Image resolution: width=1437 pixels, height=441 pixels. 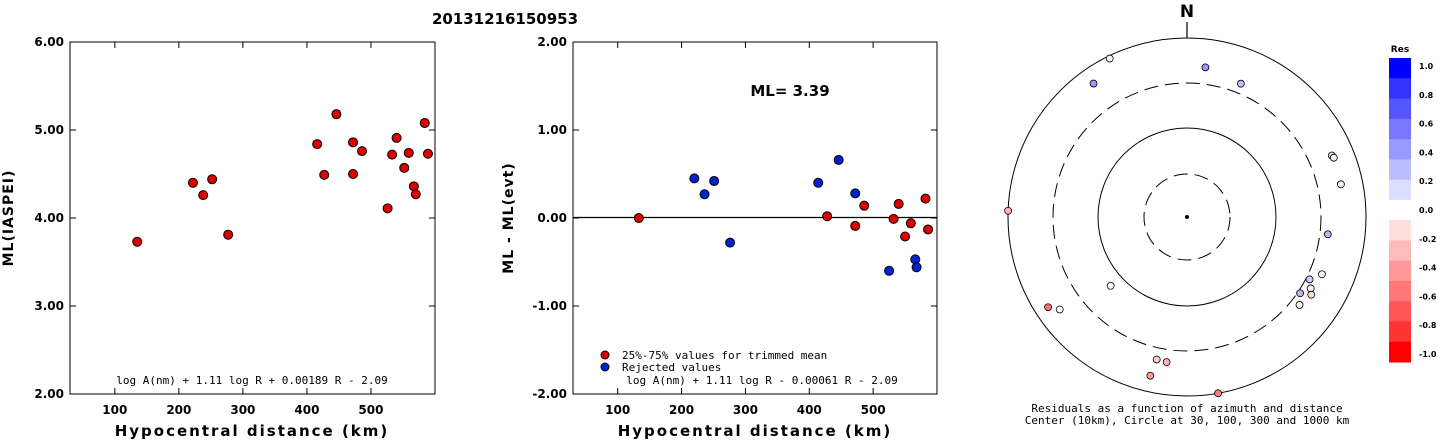 I want to click on north-label: N, so click(x=1187, y=12).